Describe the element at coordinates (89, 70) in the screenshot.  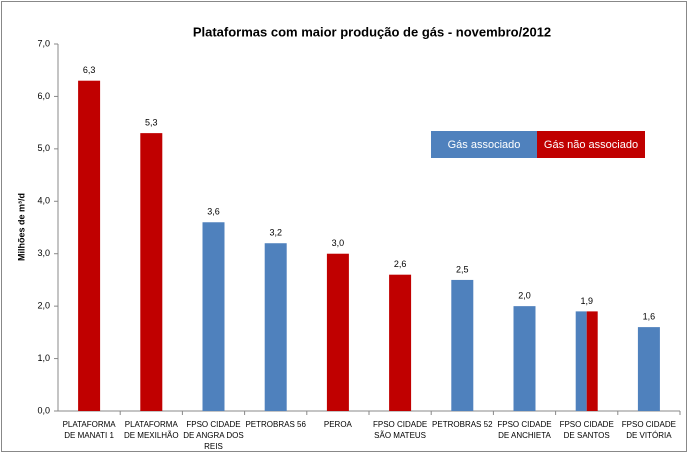
I see `value-label: 6,3` at that location.